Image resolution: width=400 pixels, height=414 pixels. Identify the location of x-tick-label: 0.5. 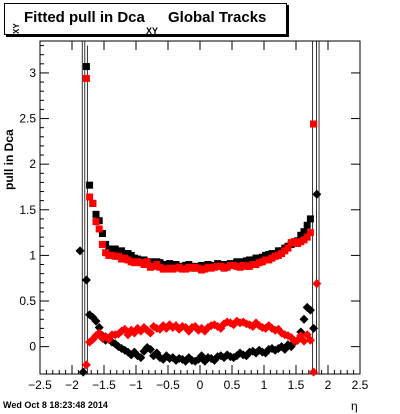
(232, 385).